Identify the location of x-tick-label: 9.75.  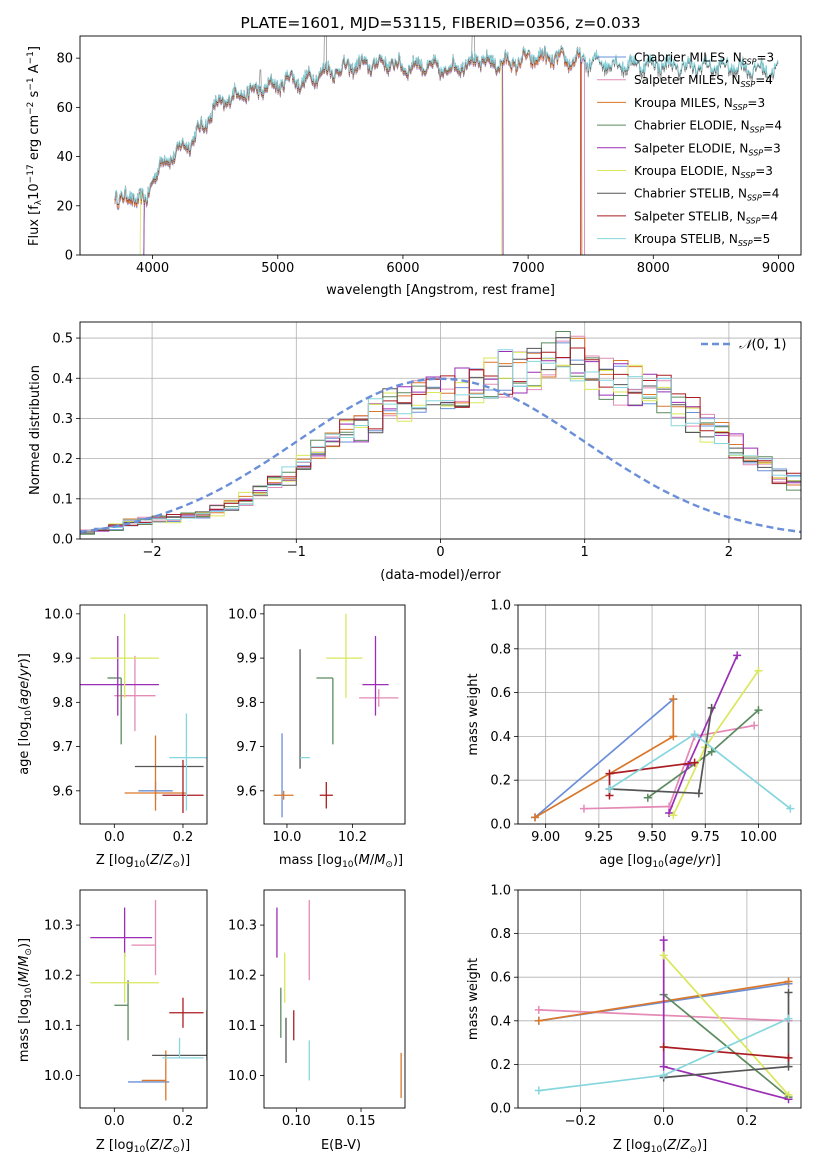
(705, 837).